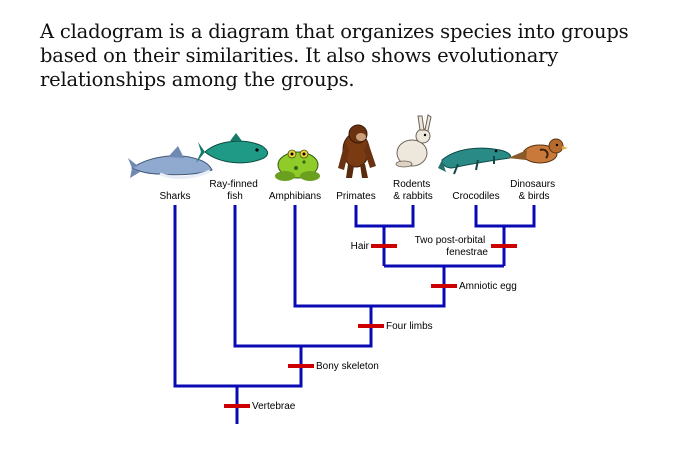 This screenshot has height=450, width=700. I want to click on taxon-label-rodents-rabbits: Rodents & rabbits, so click(413, 190).